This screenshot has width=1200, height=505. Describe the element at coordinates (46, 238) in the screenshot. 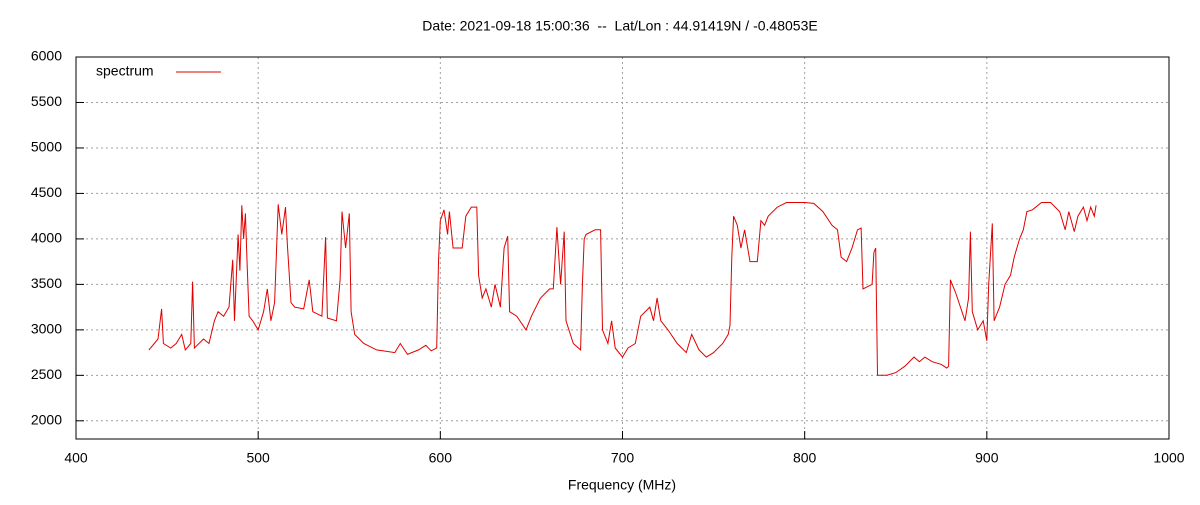

I see `y-tick-label: 4000` at that location.